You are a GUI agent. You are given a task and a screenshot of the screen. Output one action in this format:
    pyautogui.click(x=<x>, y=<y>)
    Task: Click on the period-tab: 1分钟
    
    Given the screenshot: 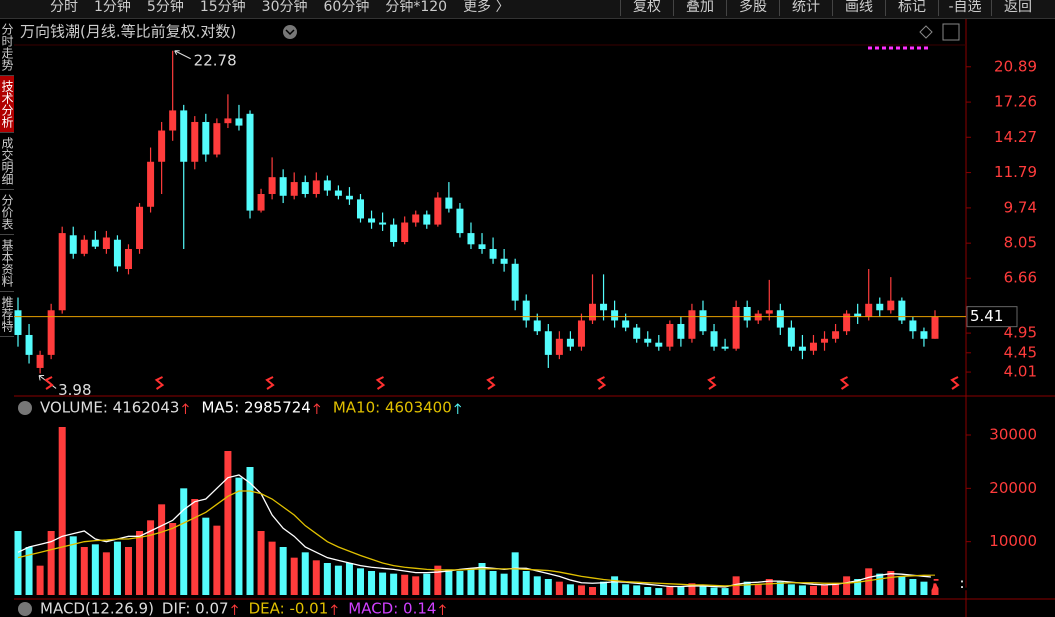 What is the action you would take?
    pyautogui.click(x=112, y=7)
    